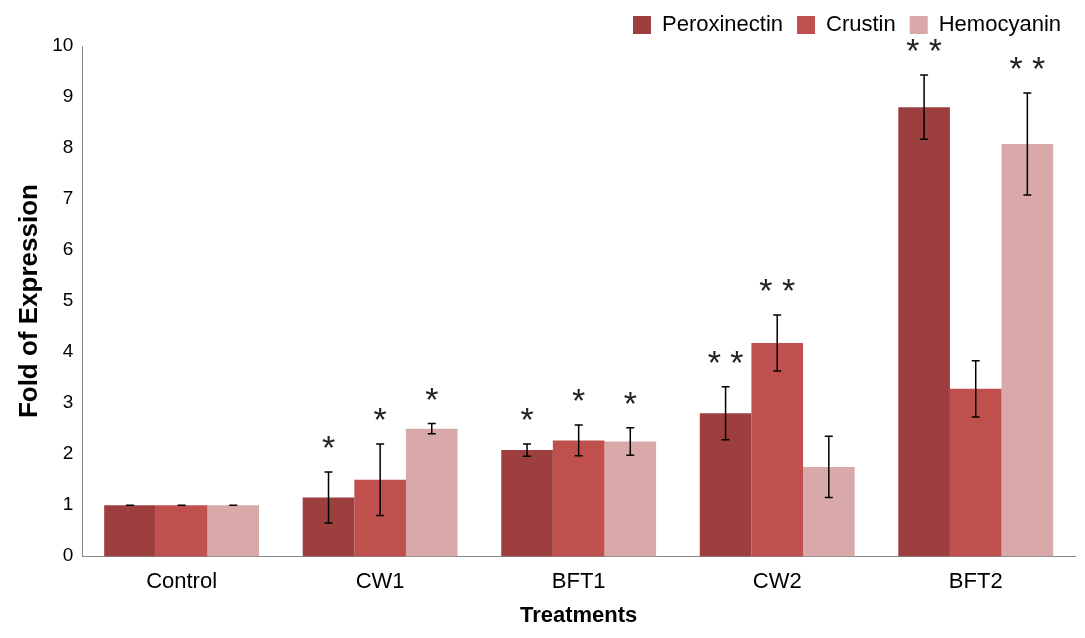 Image resolution: width=1085 pixels, height=638 pixels. Describe the element at coordinates (27, 301) in the screenshot. I see `y-axis-title: Fold of Expression` at that location.